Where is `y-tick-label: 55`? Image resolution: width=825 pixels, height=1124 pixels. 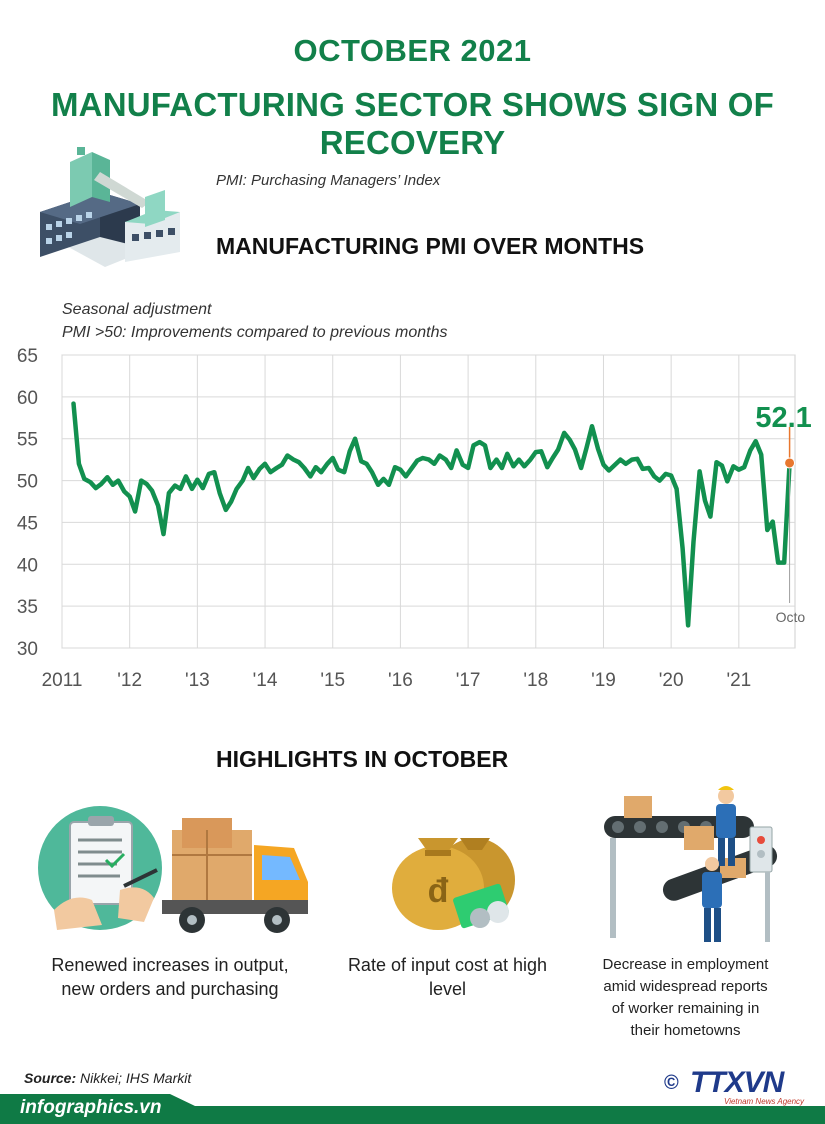
y-tick-label: 55 is located at coordinates (27, 440).